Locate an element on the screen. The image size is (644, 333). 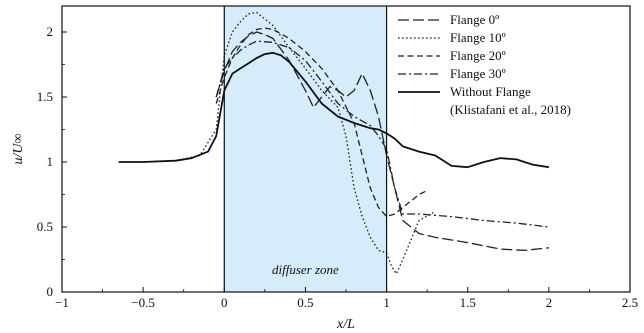
legend-label-1: Flange 0º is located at coordinates (474, 19).